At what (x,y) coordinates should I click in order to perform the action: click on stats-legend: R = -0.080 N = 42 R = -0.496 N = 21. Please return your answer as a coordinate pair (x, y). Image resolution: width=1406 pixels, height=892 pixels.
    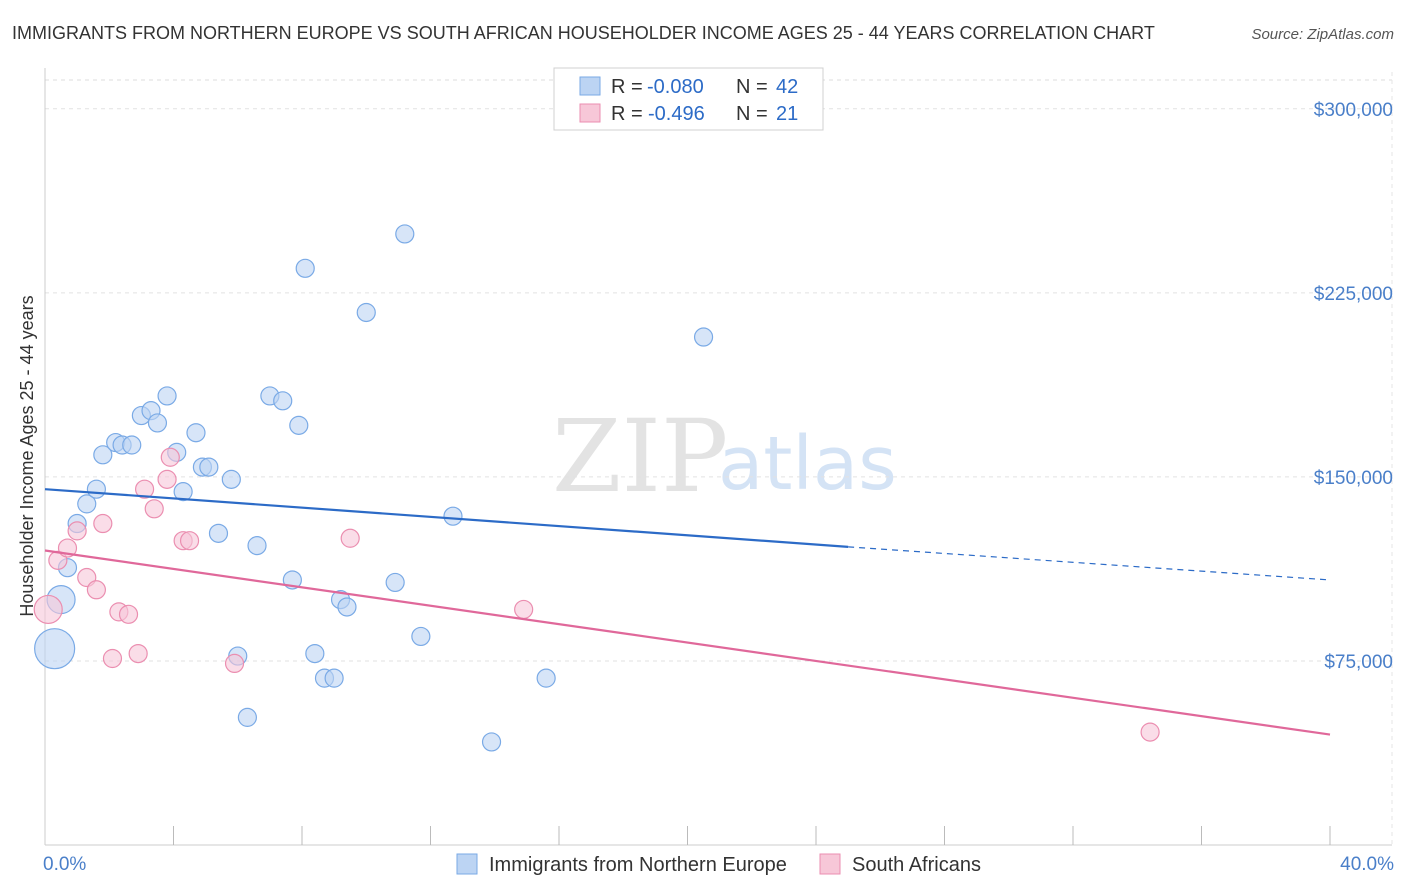
    Looking at the image, I should click on (688, 99).